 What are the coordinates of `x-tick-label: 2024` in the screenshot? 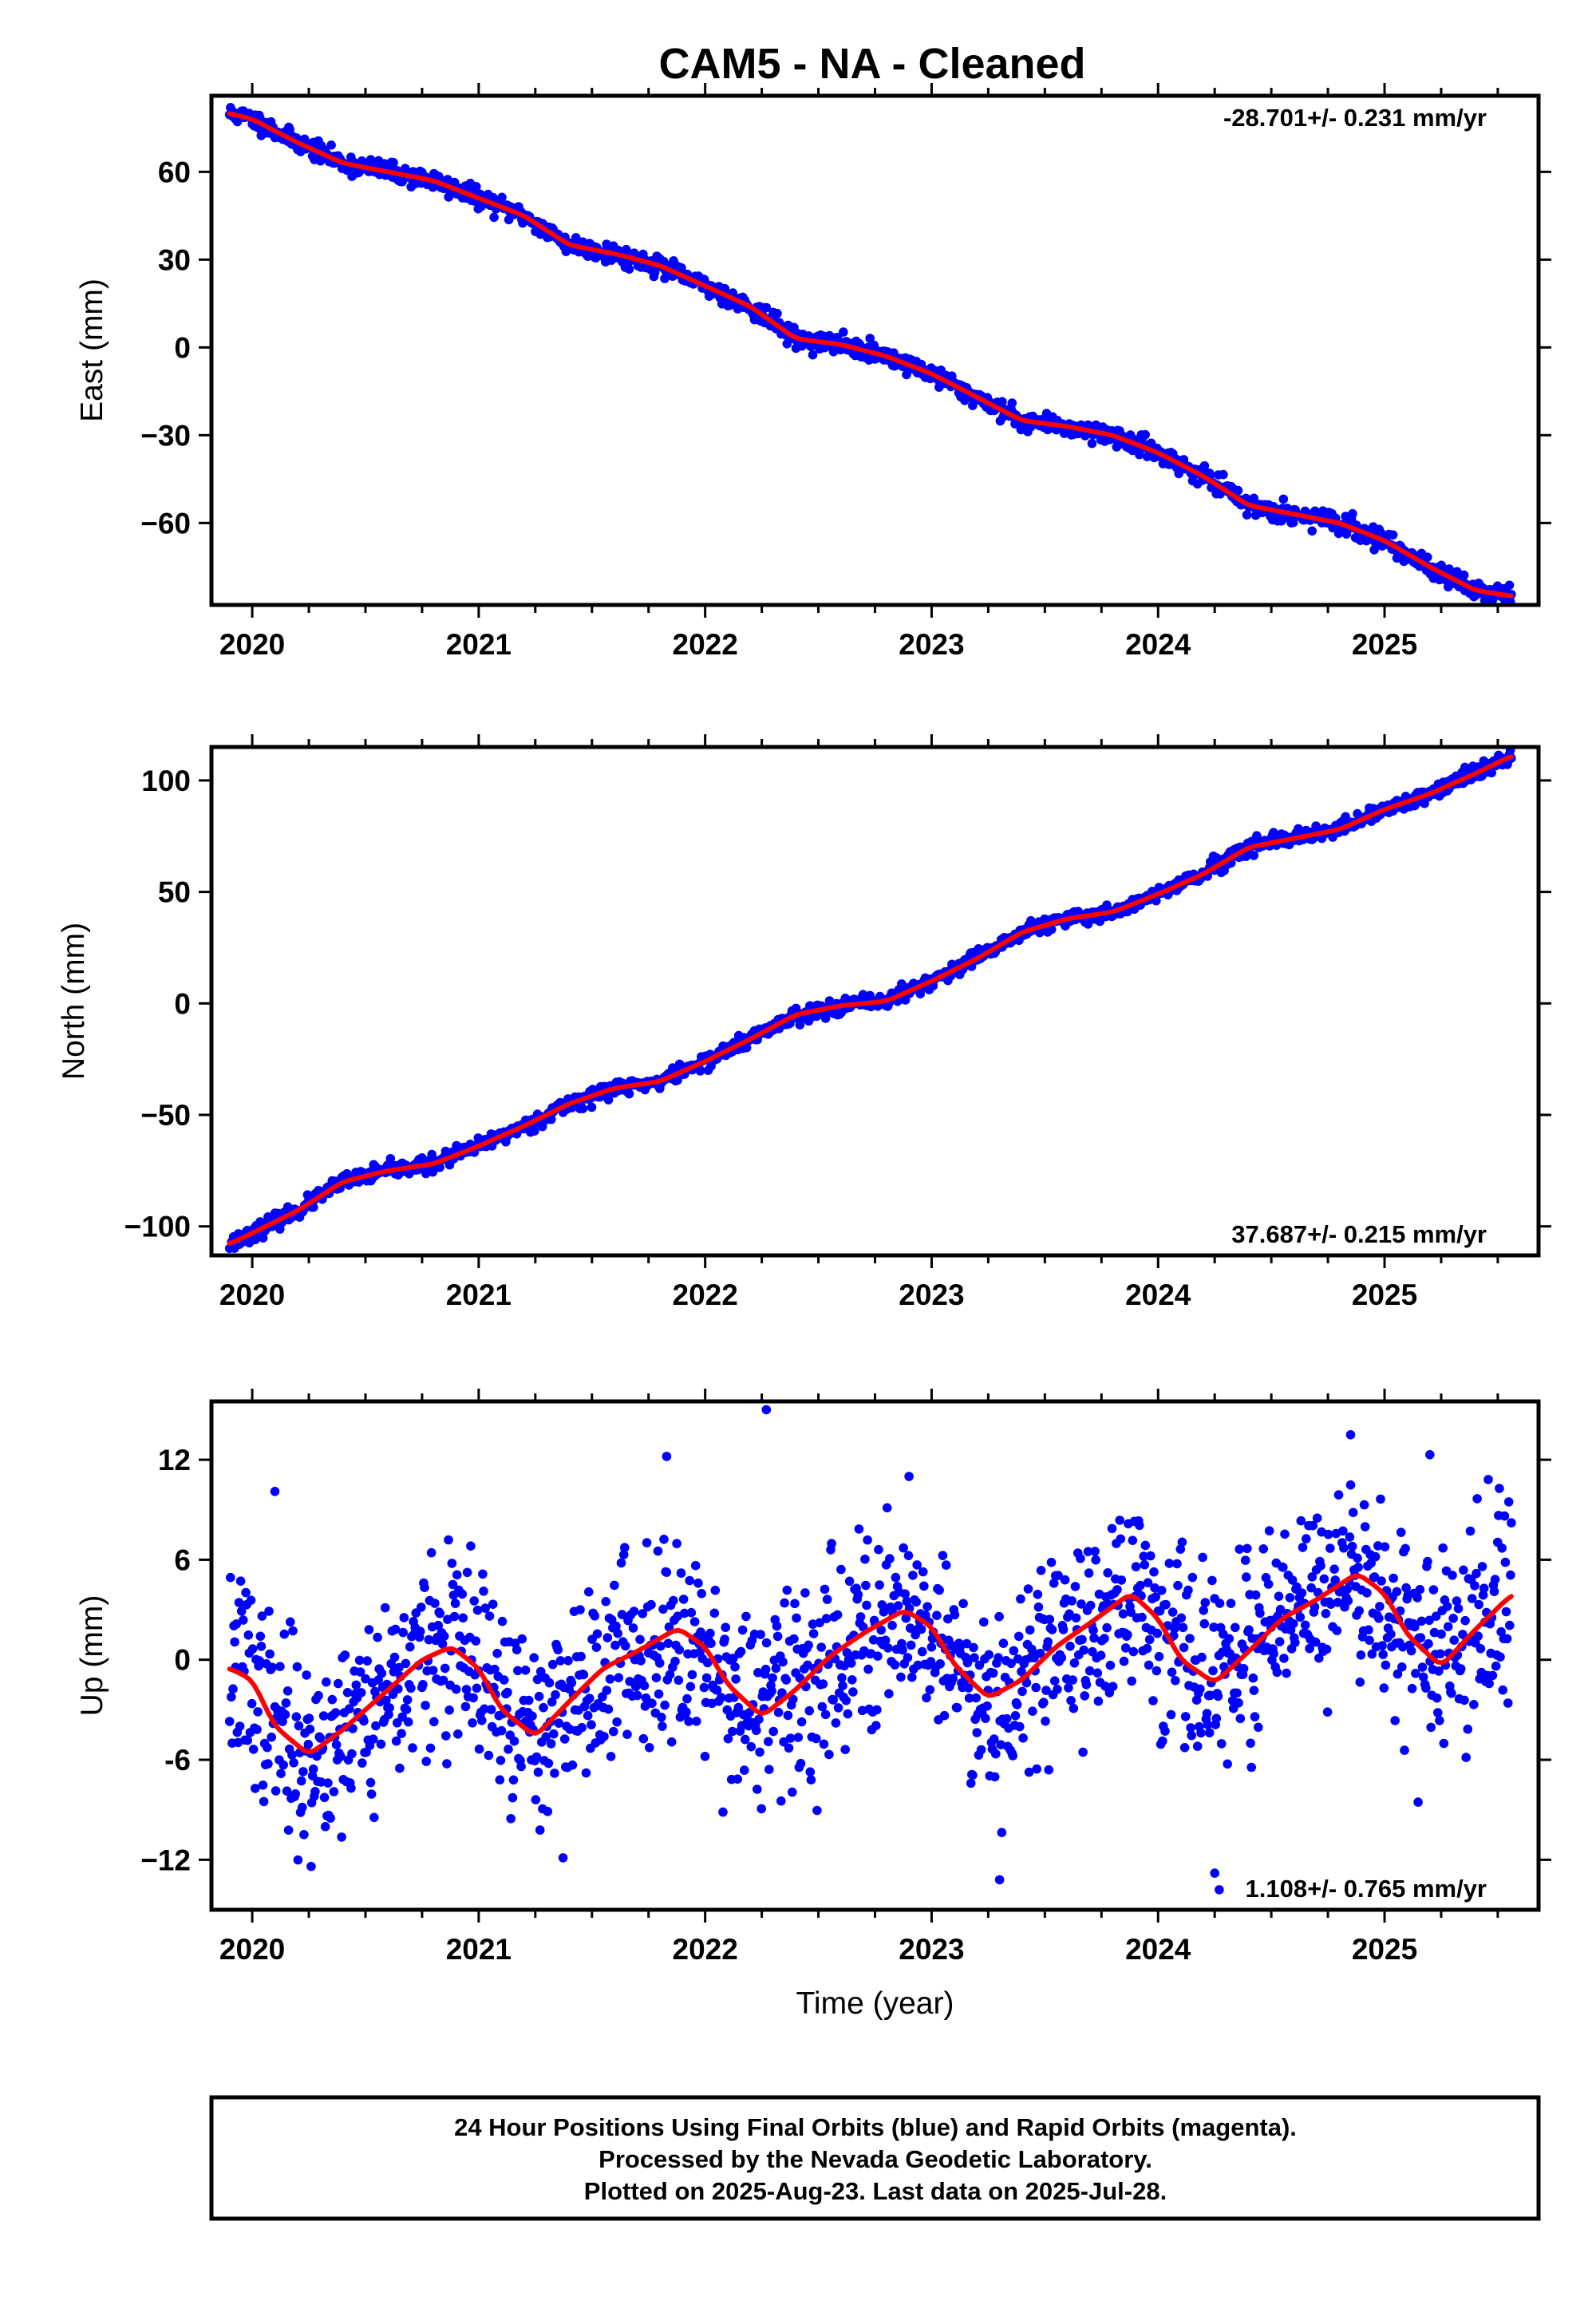 It's located at (1158, 1295).